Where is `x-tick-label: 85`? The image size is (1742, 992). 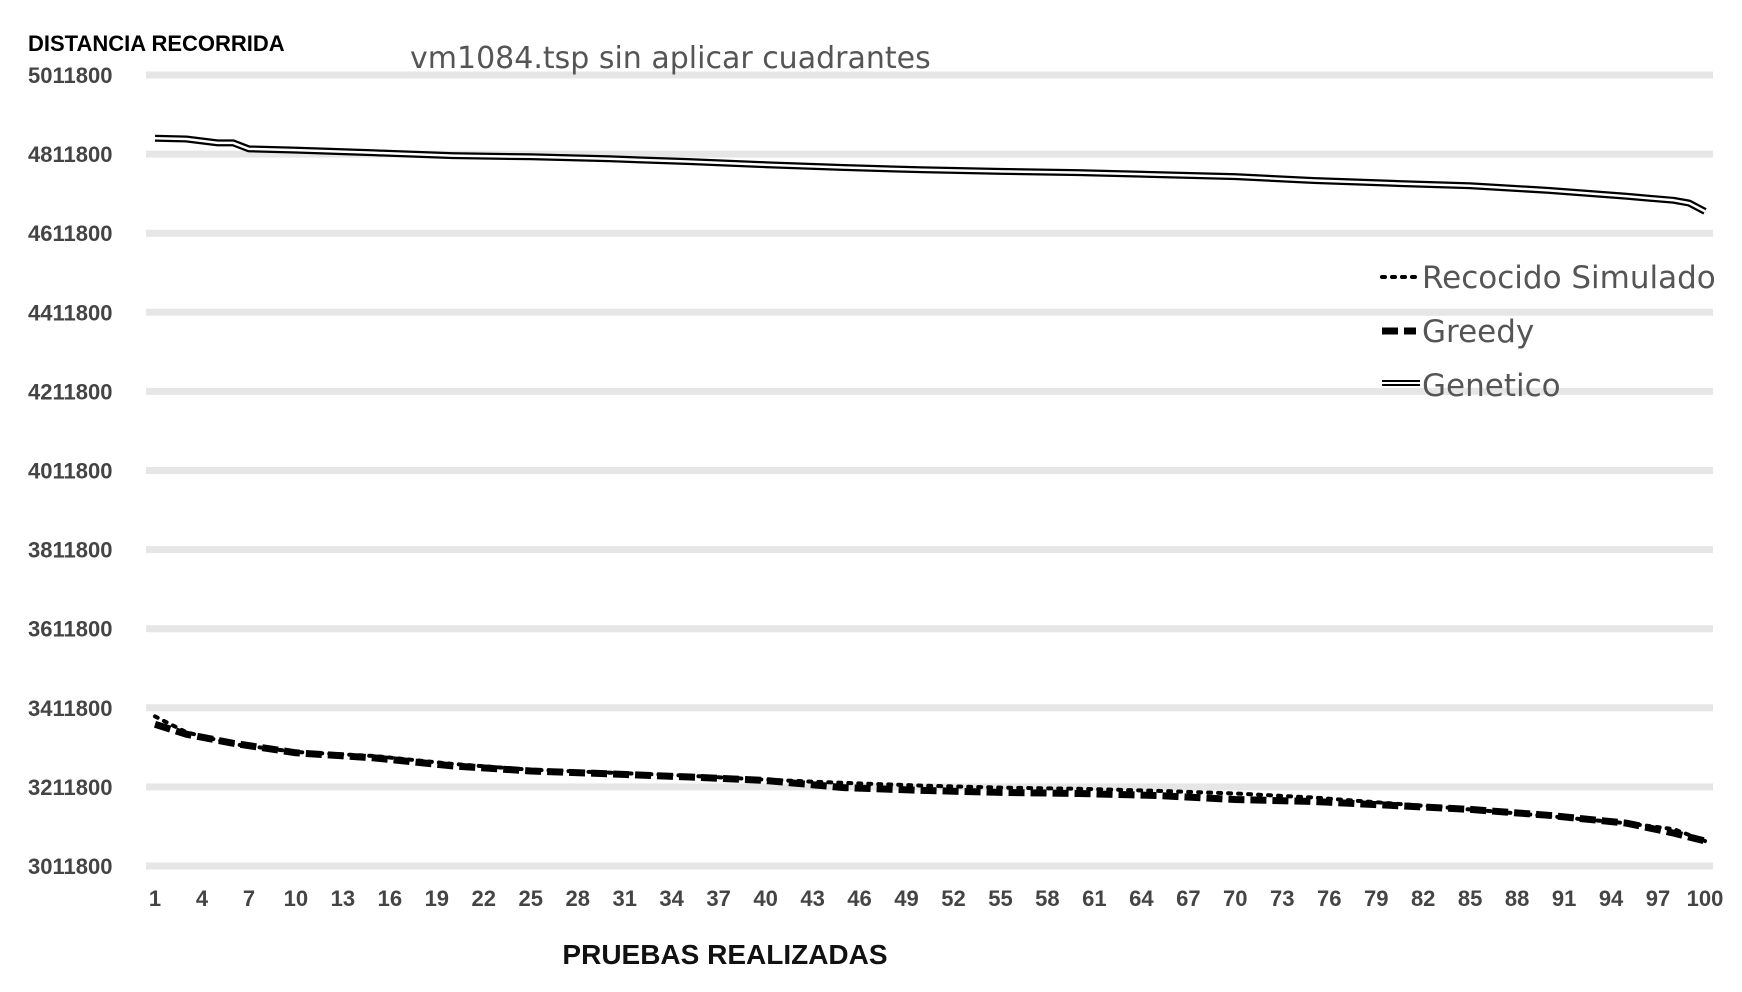
x-tick-label: 85 is located at coordinates (1470, 898).